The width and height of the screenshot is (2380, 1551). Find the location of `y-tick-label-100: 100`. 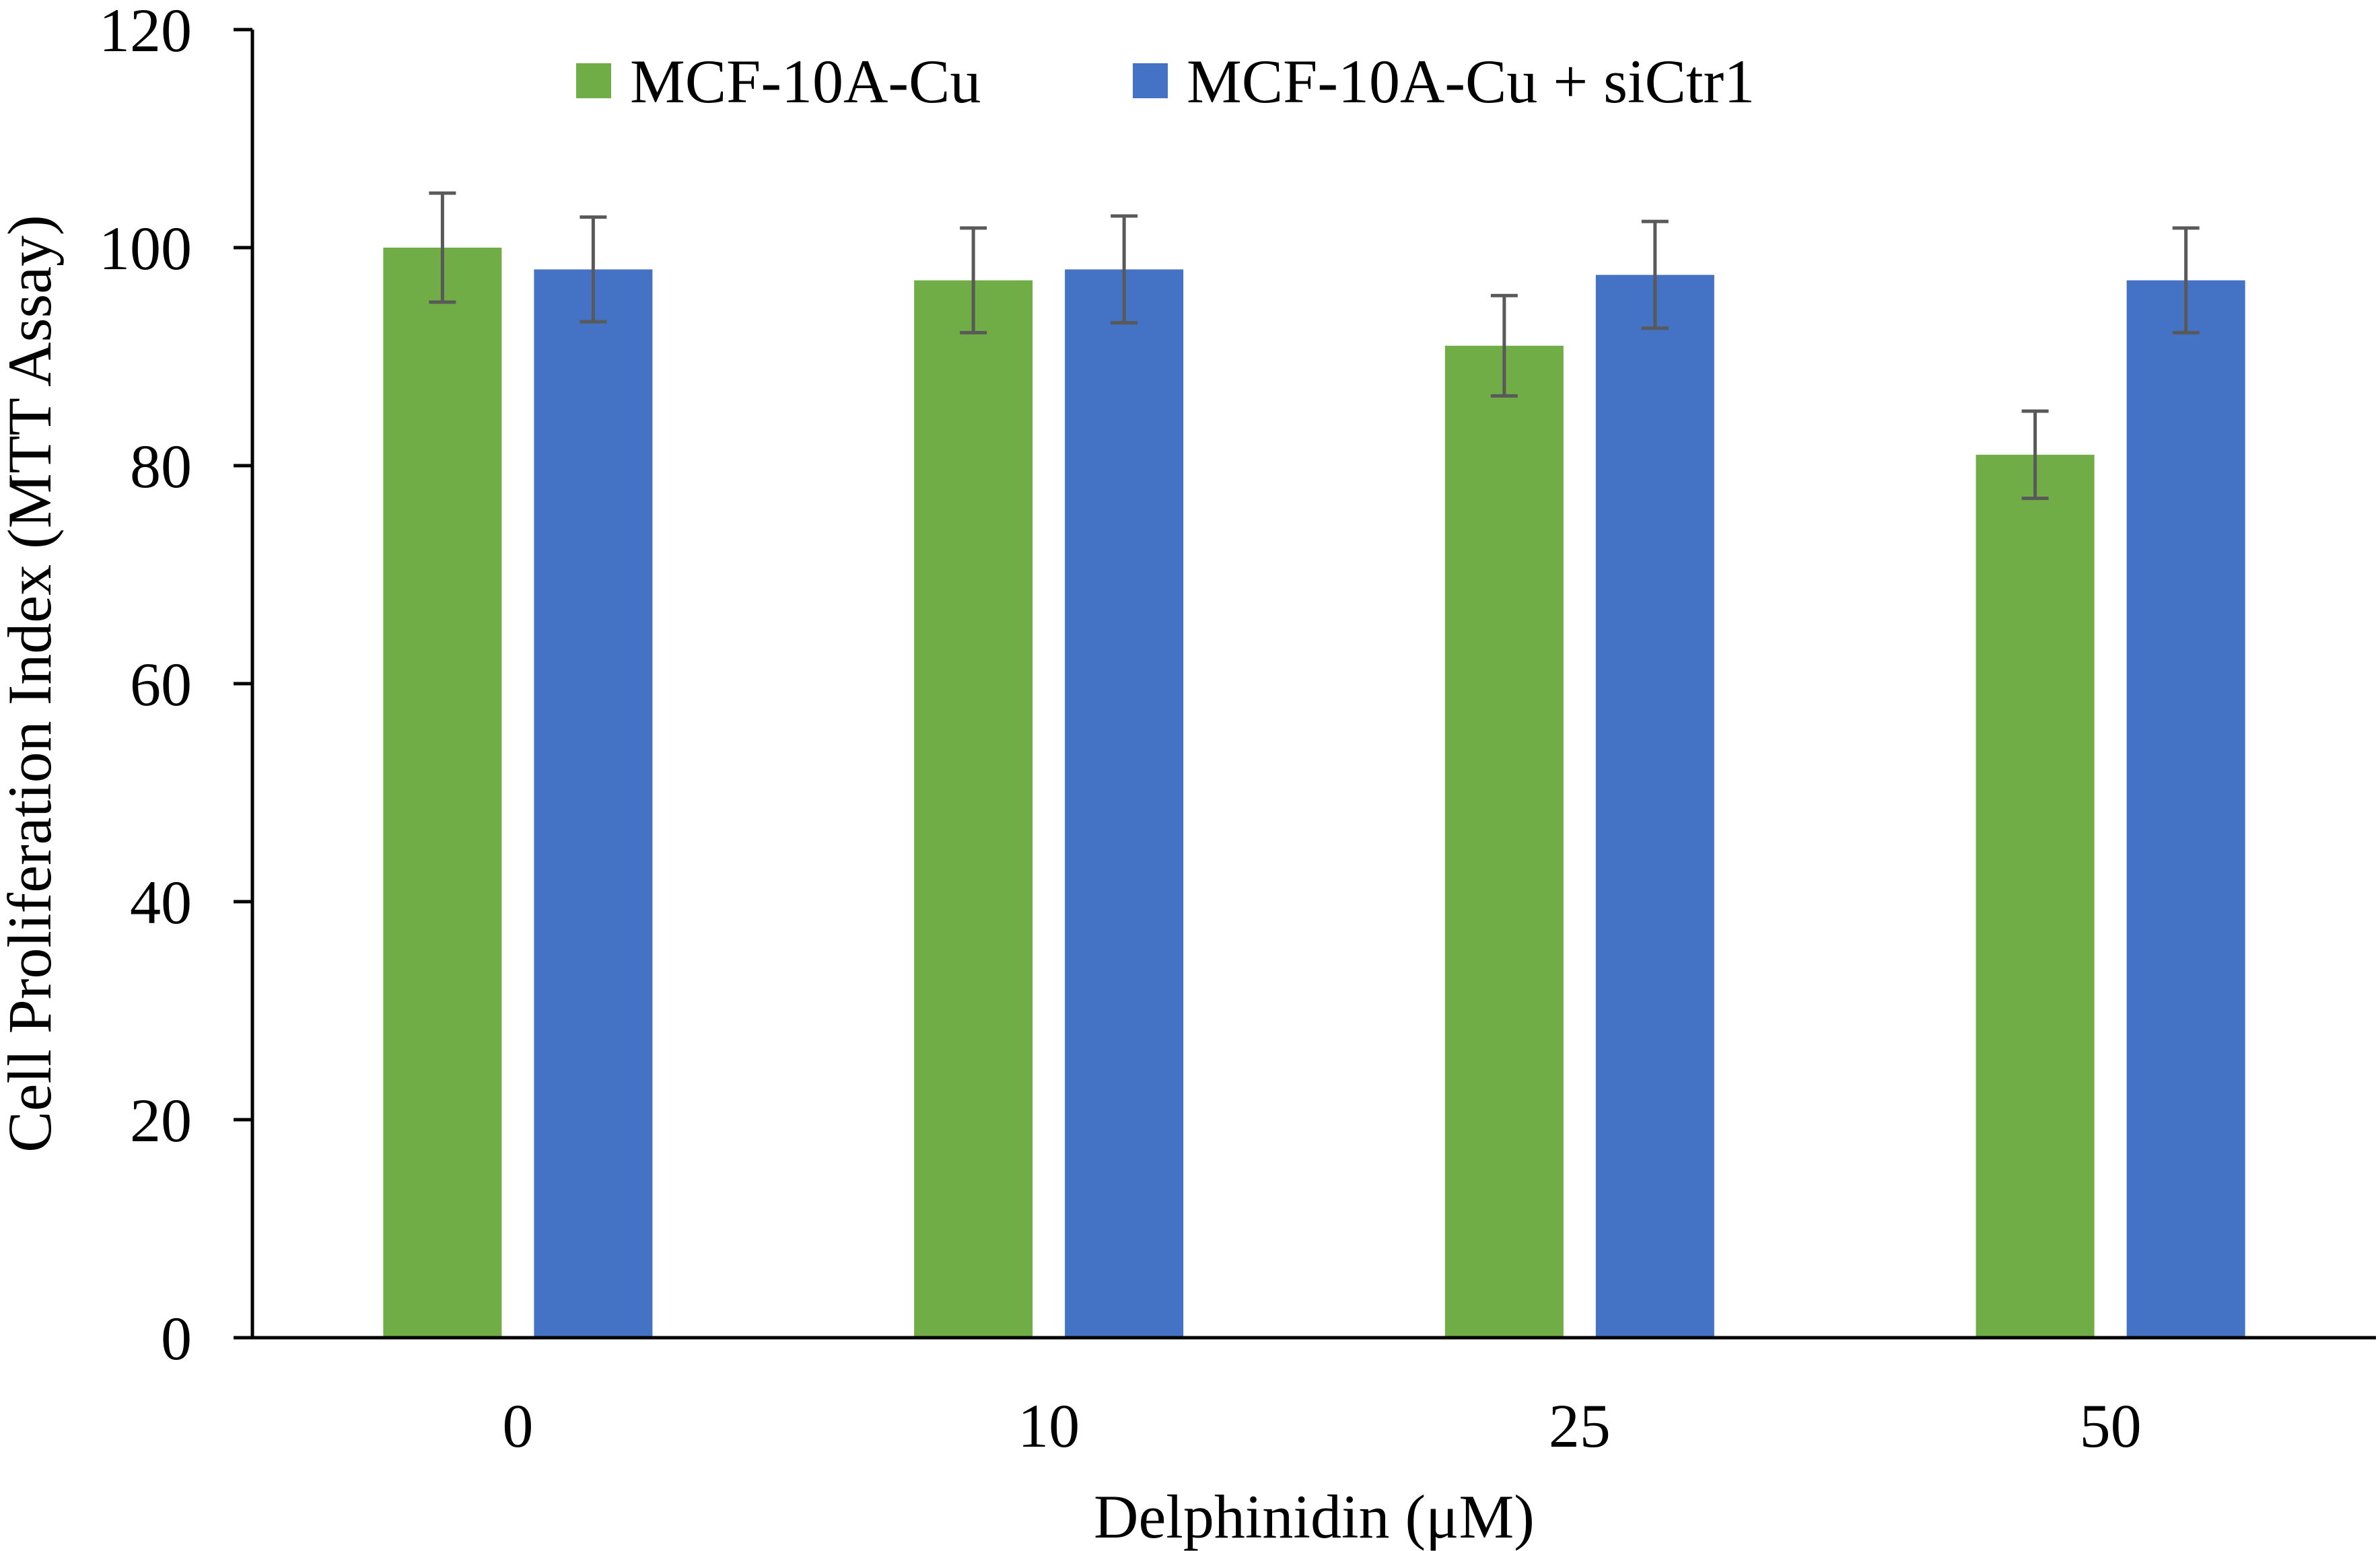

y-tick-label-100: 100 is located at coordinates (146, 248).